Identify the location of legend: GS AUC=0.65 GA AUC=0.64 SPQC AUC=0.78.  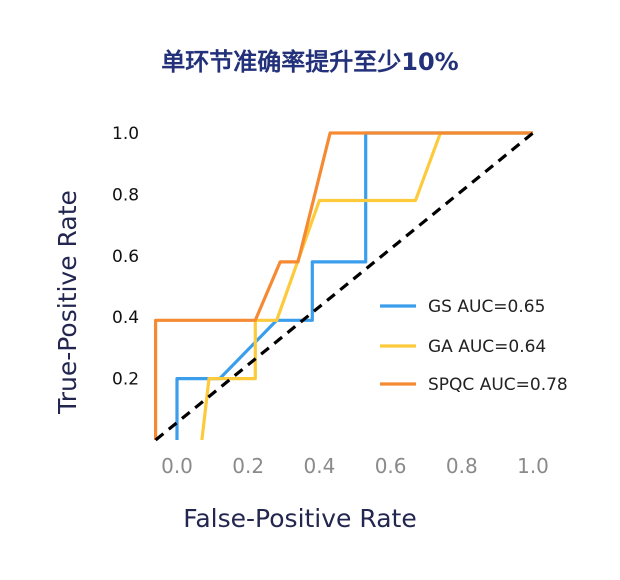
(474, 346).